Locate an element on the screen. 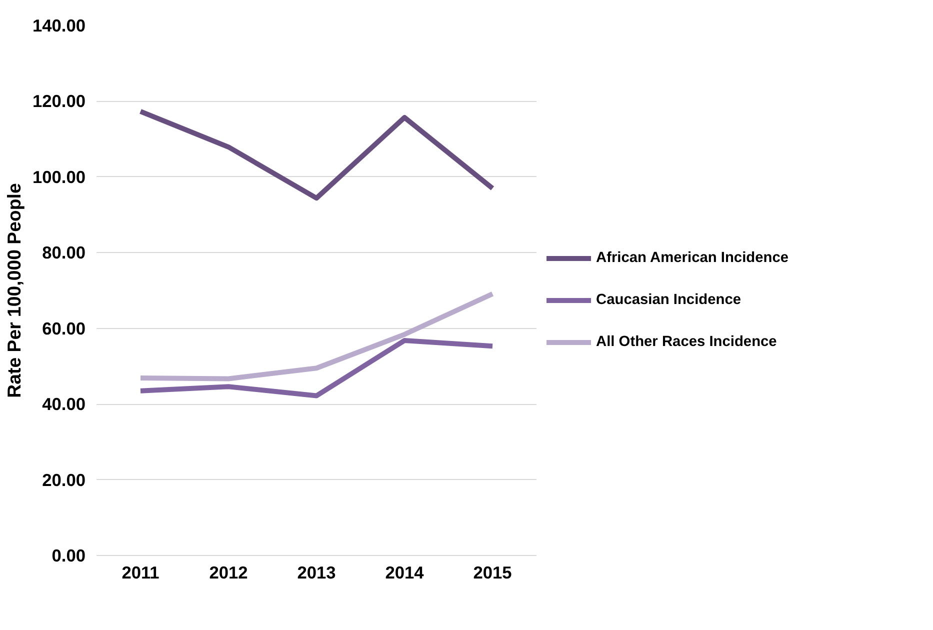 This screenshot has height=630, width=933. legend-label: Caucasian Incidence is located at coordinates (668, 300).